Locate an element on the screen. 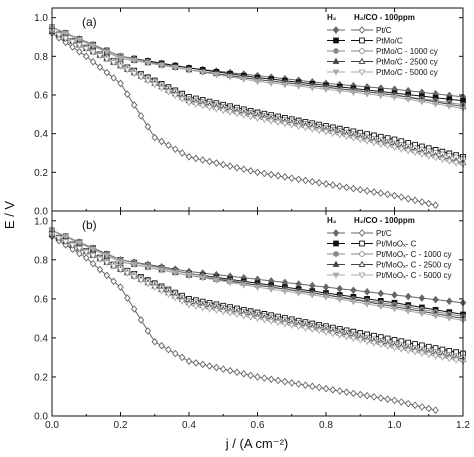  x-axis-label: j / (A cm⁻²) is located at coordinates (256, 443).